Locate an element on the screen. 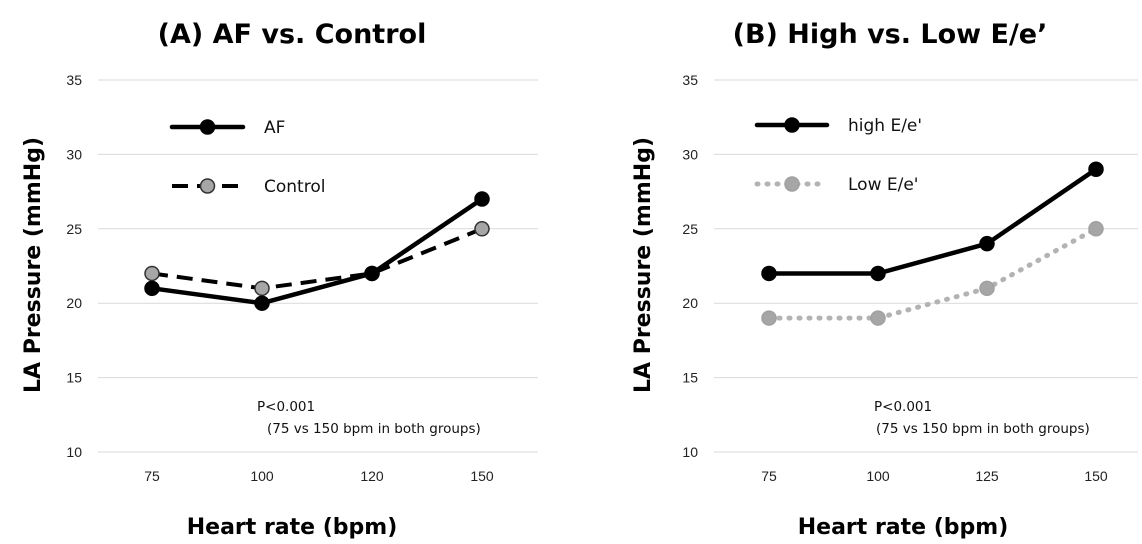 This screenshot has width=1142, height=544. chart-b-x-ticks: 75 100 125 150 is located at coordinates (934, 476).